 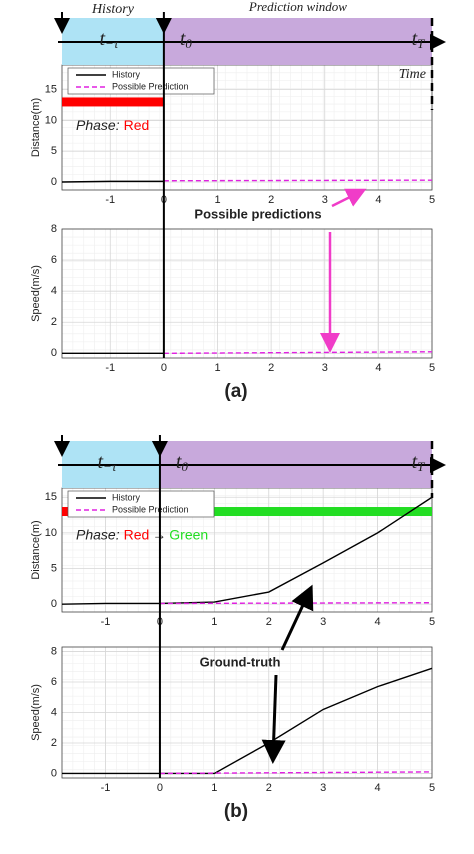 I want to click on phase-name: Green, so click(x=188, y=534).